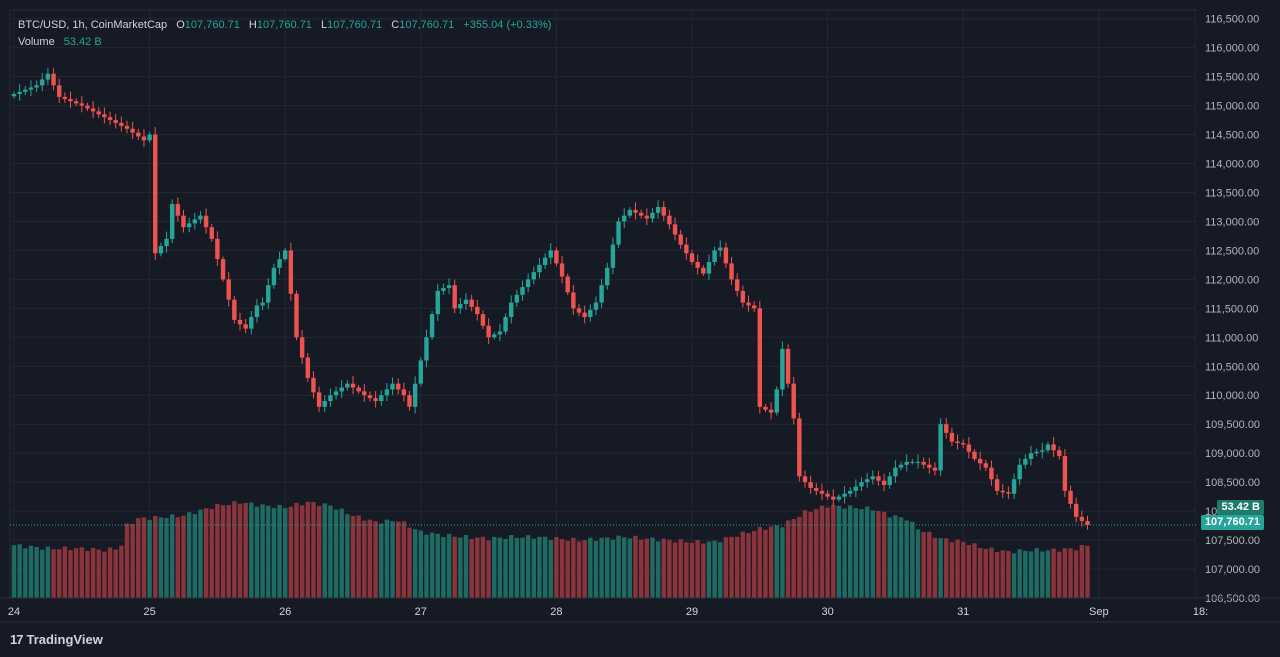  What do you see at coordinates (556, 612) in the screenshot?
I see `time-tick-label: 28` at bounding box center [556, 612].